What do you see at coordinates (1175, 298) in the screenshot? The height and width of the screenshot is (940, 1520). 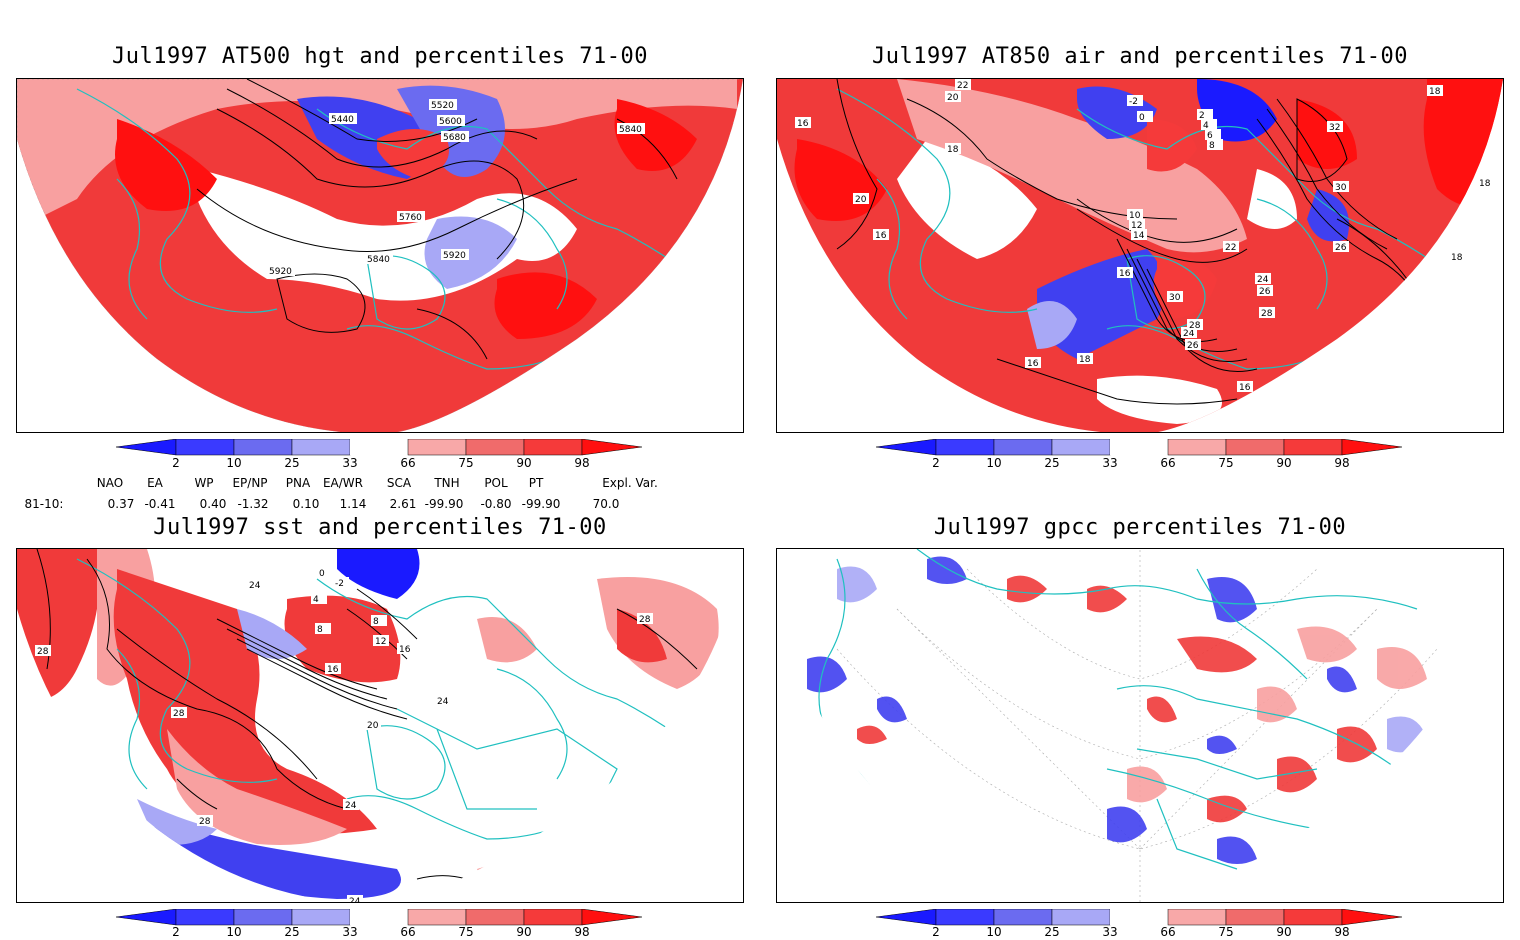 I see `svg-text: 30` at bounding box center [1175, 298].